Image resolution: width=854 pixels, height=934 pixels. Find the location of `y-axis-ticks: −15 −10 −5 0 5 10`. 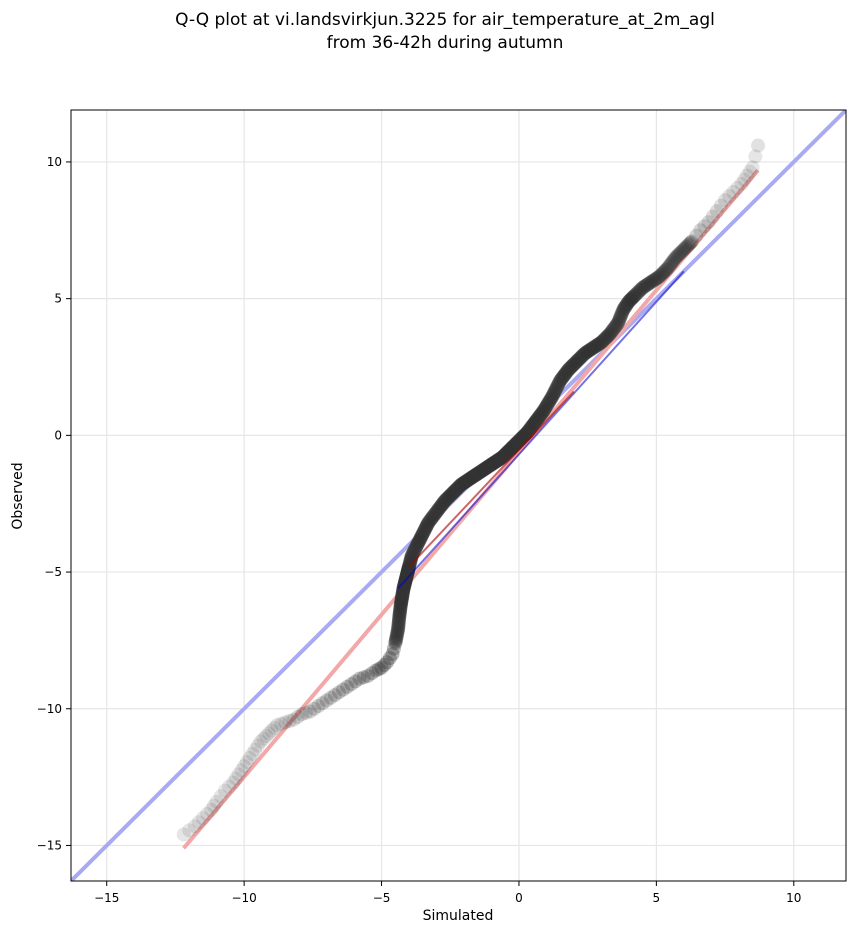

y-axis-ticks: −15 −10 −5 0 5 10 is located at coordinates (54, 503).